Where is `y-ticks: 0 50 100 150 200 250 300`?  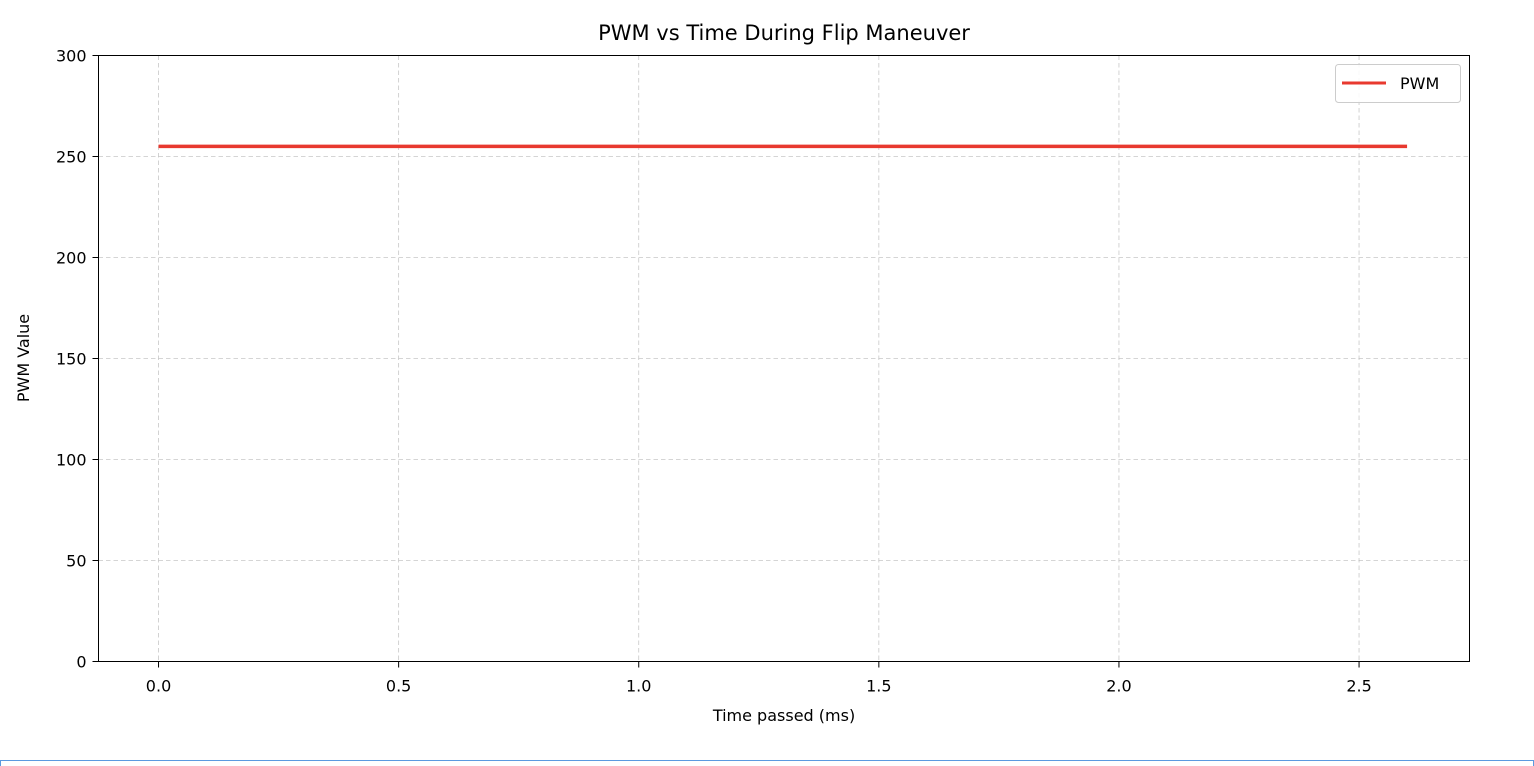 y-ticks: 0 50 100 150 200 250 300 is located at coordinates (77, 359).